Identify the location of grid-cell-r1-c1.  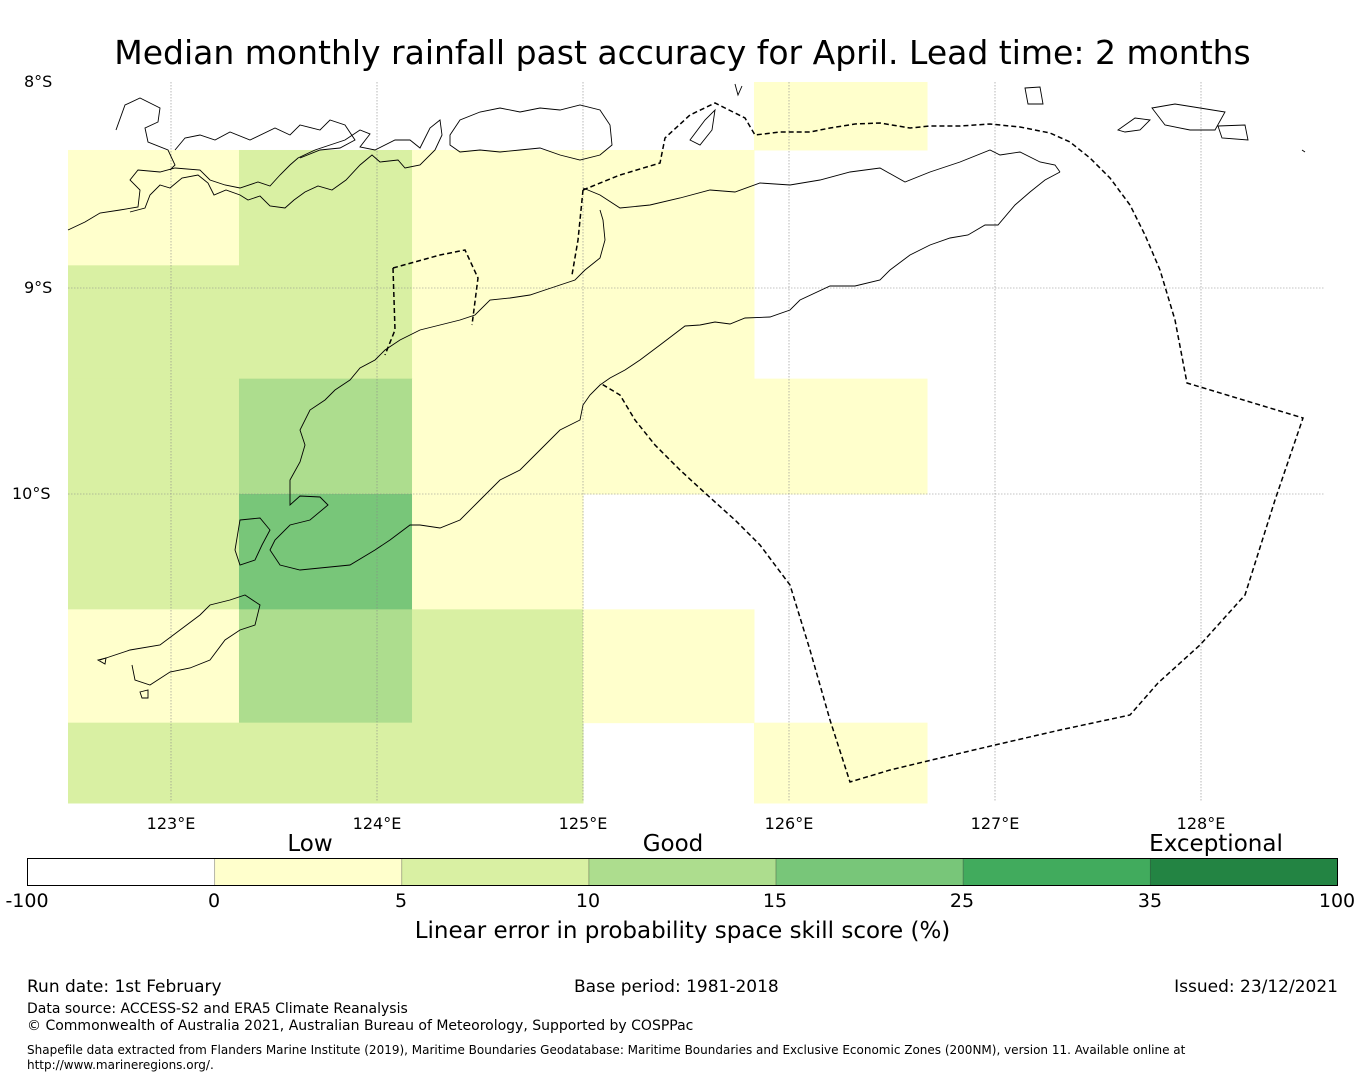
(325, 322).